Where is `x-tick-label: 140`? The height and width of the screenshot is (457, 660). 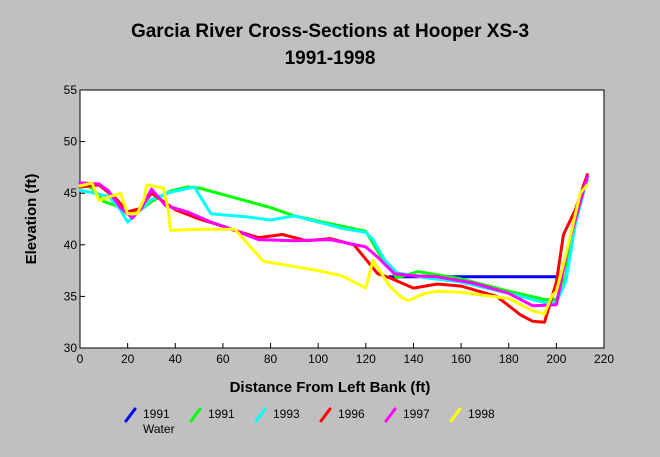 x-tick-label: 140 is located at coordinates (413, 359).